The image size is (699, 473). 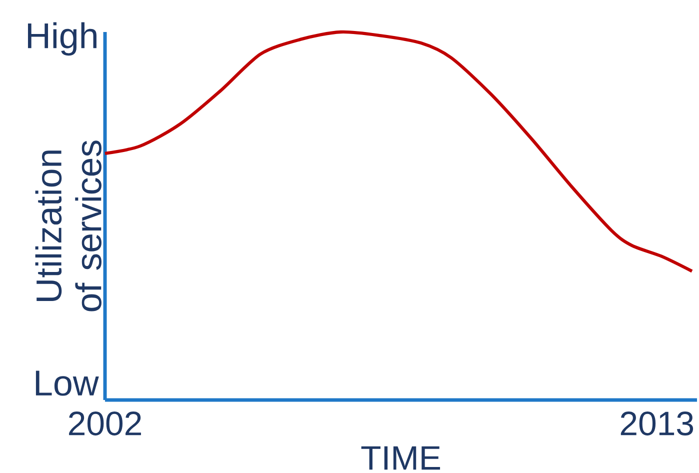 What do you see at coordinates (68, 226) in the screenshot?
I see `y-axis-title: Utilization of services` at bounding box center [68, 226].